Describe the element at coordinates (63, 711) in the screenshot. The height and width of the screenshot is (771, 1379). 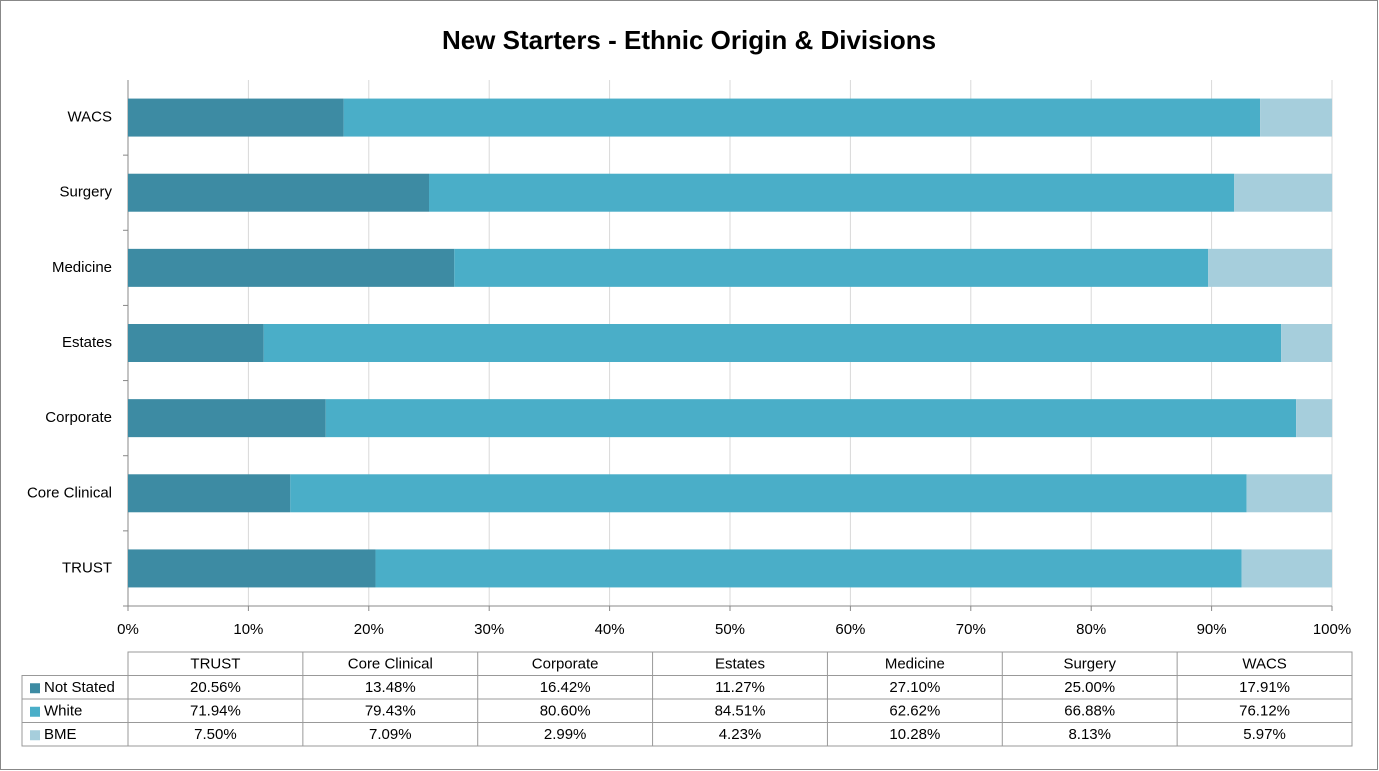
I see `legend-label: White` at that location.